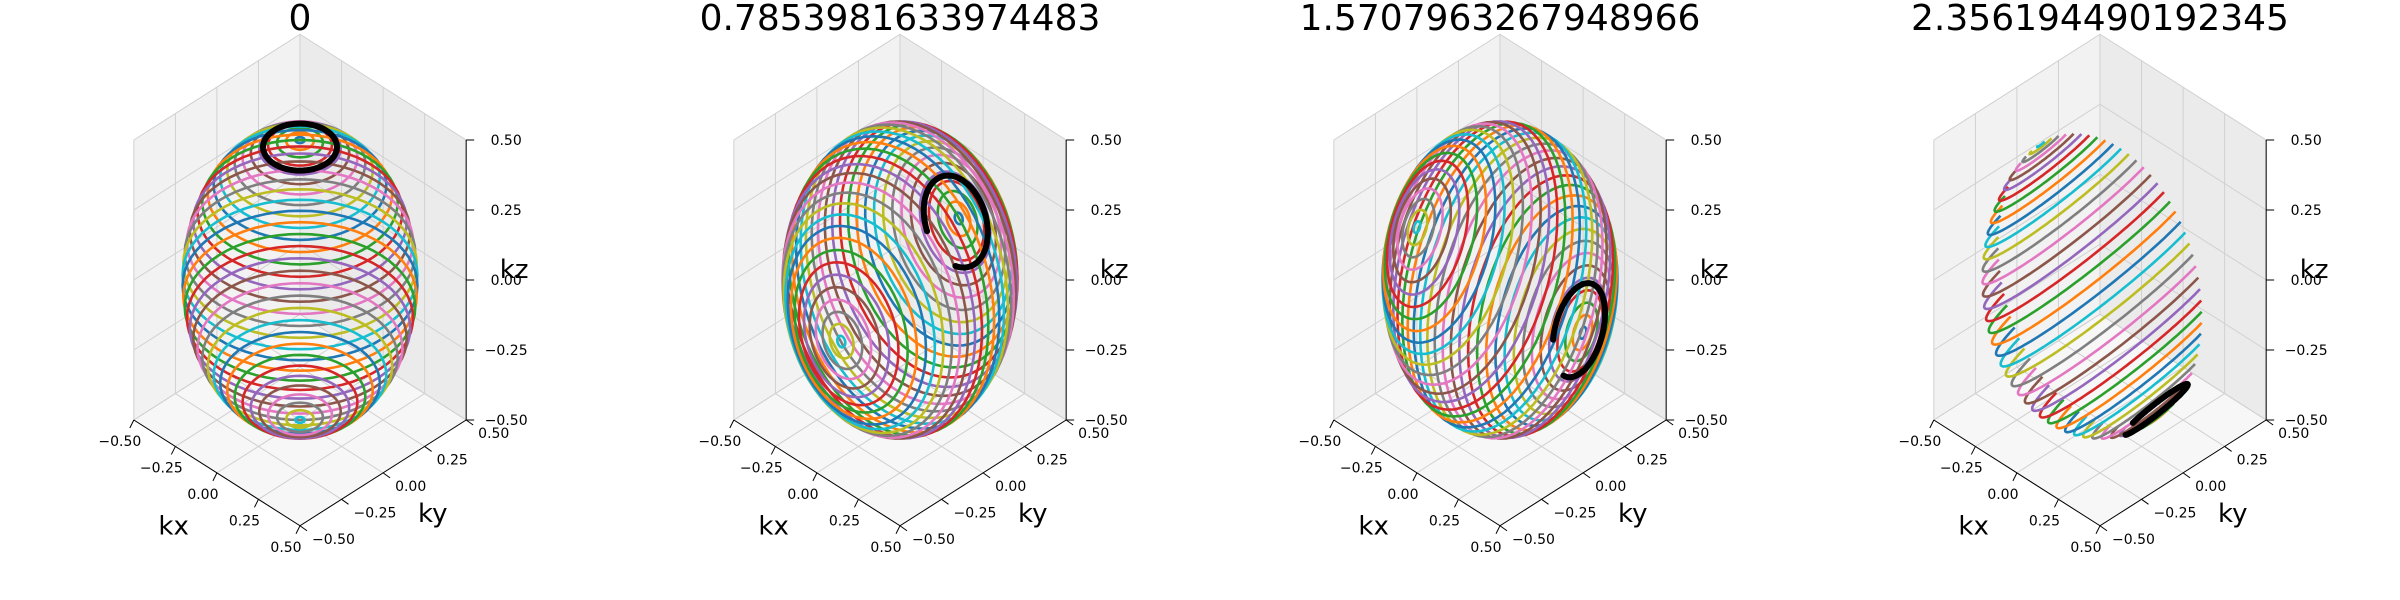  I want to click on highlight-curve, so click(955, 221).